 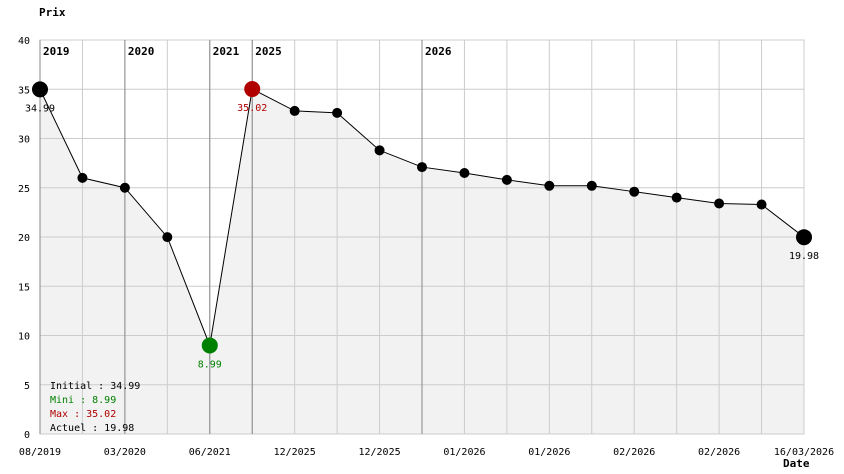 I want to click on x-tick-label: 08/2019, so click(x=40, y=452).